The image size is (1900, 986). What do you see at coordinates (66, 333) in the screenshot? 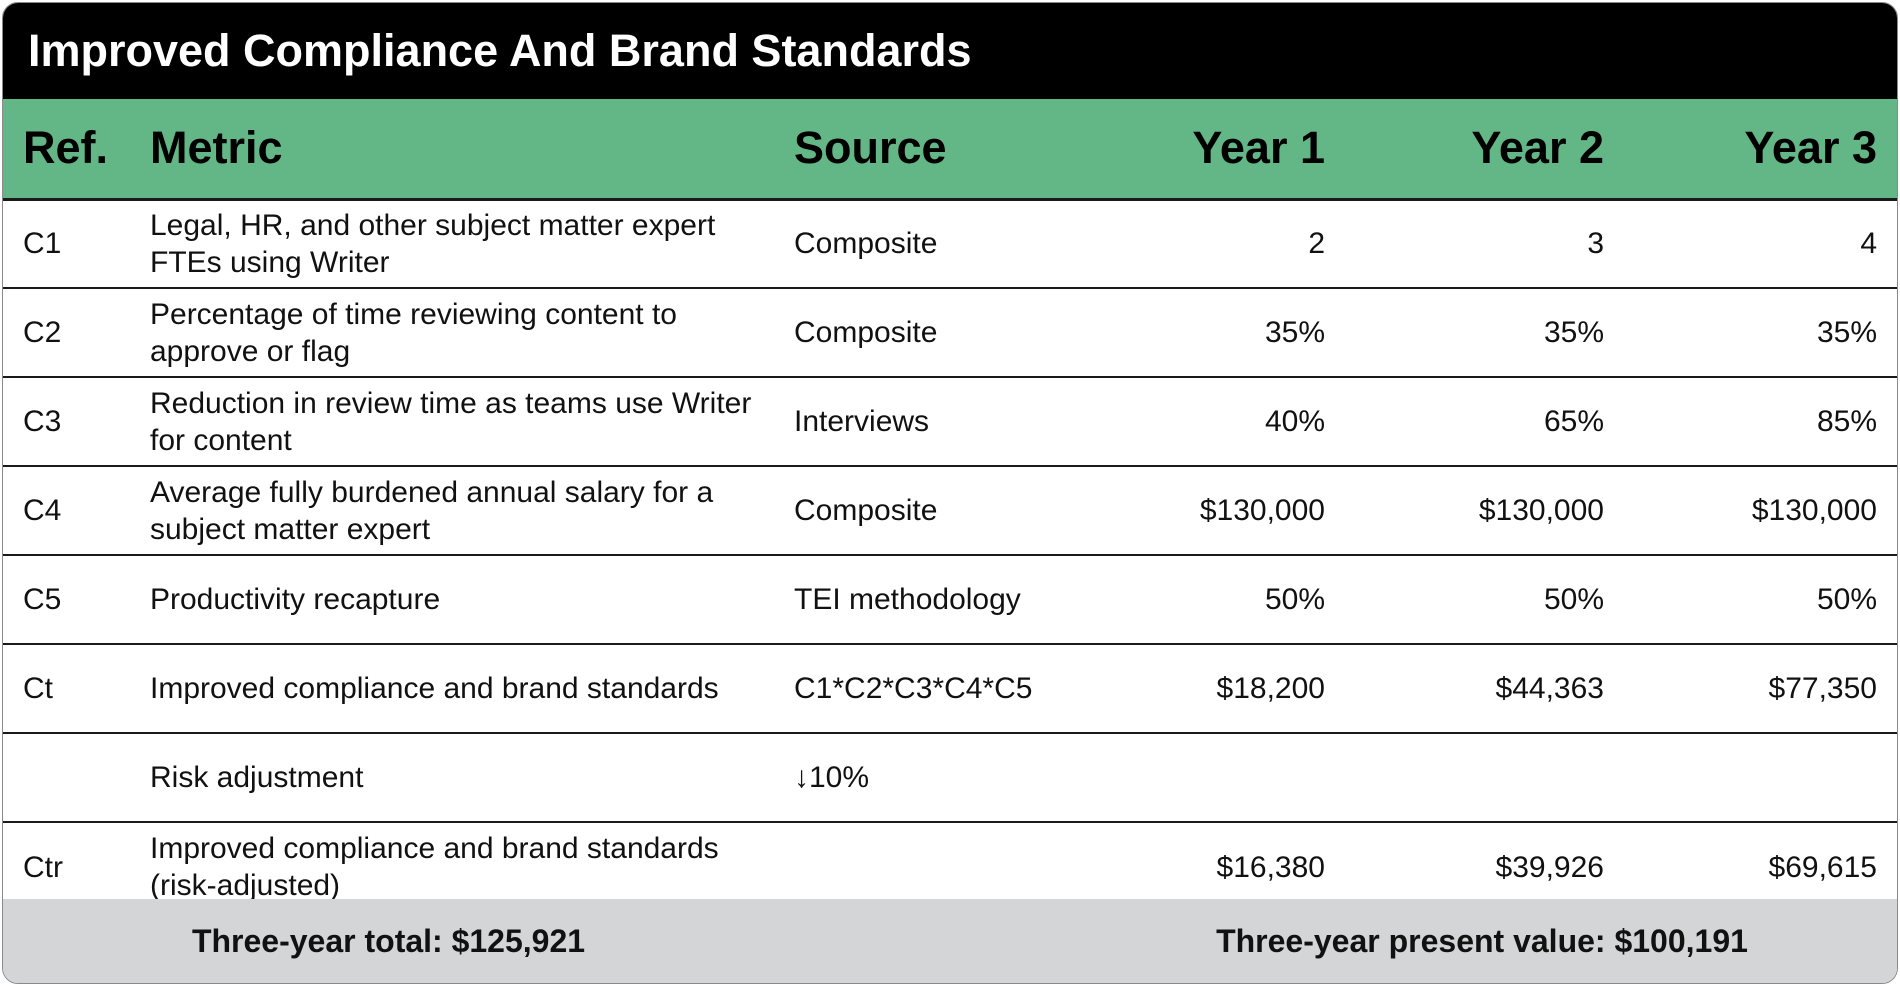
I see `cell-ref: C2` at bounding box center [66, 333].